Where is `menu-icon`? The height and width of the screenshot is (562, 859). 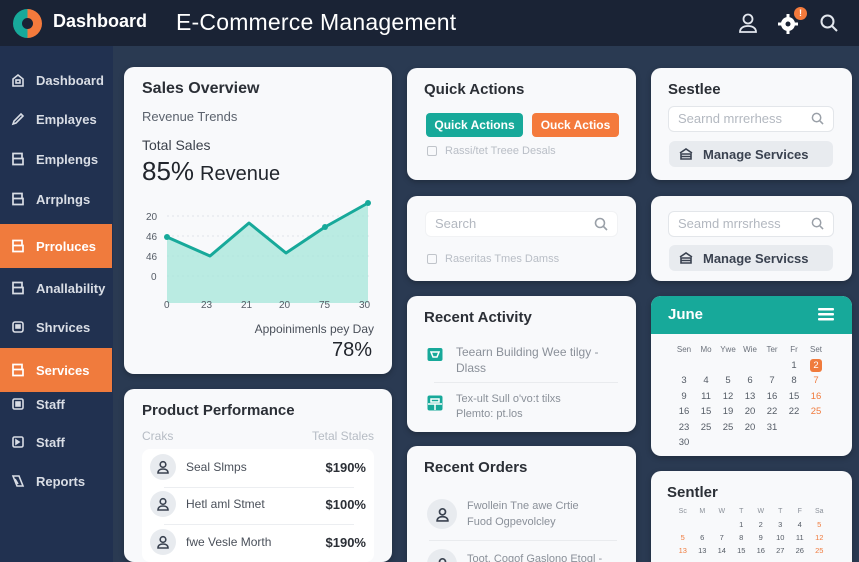 menu-icon is located at coordinates (826, 314).